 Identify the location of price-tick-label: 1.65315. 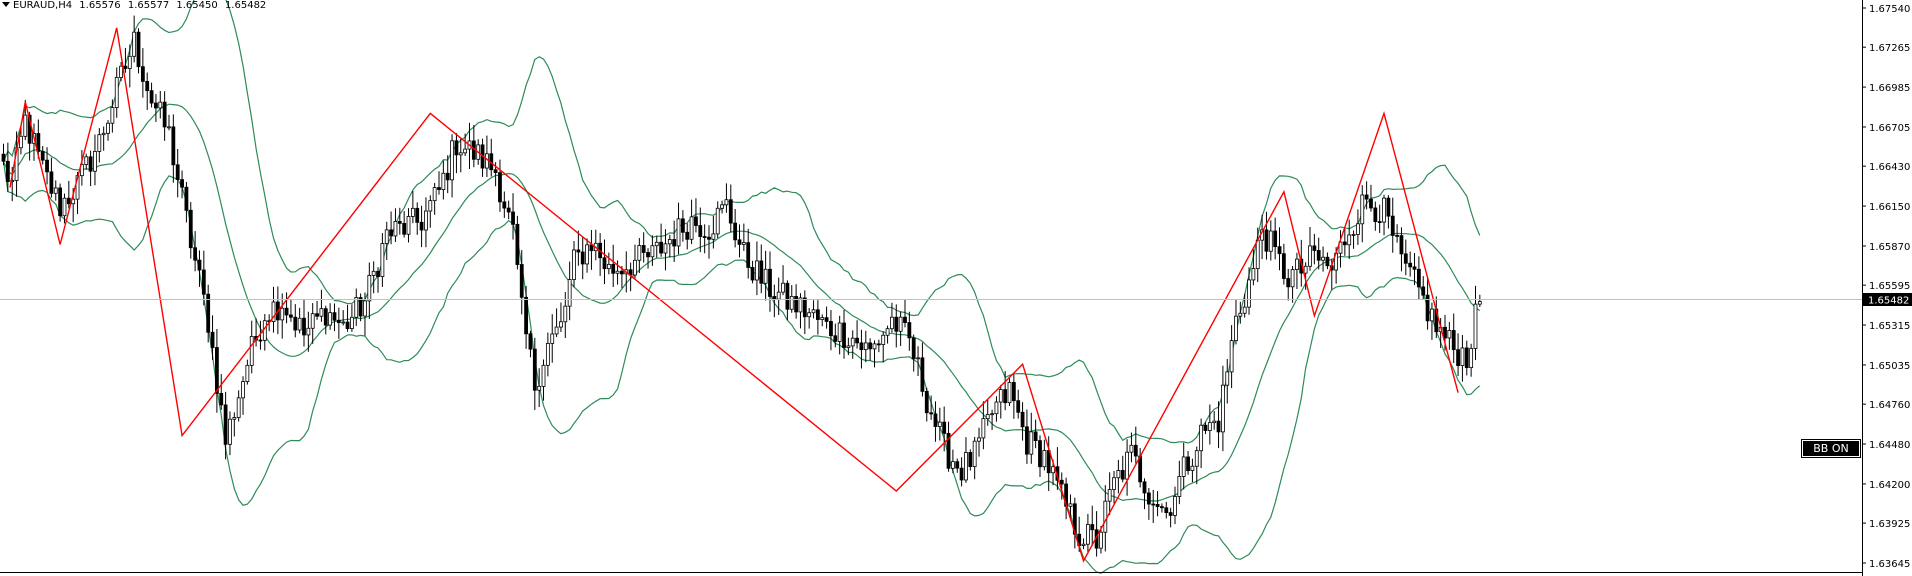
(1889, 326).